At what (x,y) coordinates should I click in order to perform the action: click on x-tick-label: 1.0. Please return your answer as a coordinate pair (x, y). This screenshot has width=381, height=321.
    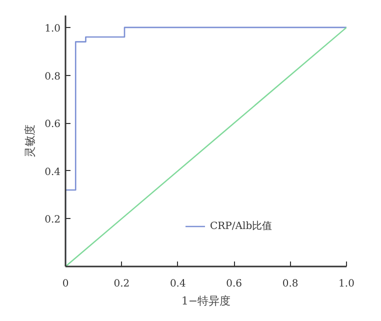
    Looking at the image, I should click on (346, 284).